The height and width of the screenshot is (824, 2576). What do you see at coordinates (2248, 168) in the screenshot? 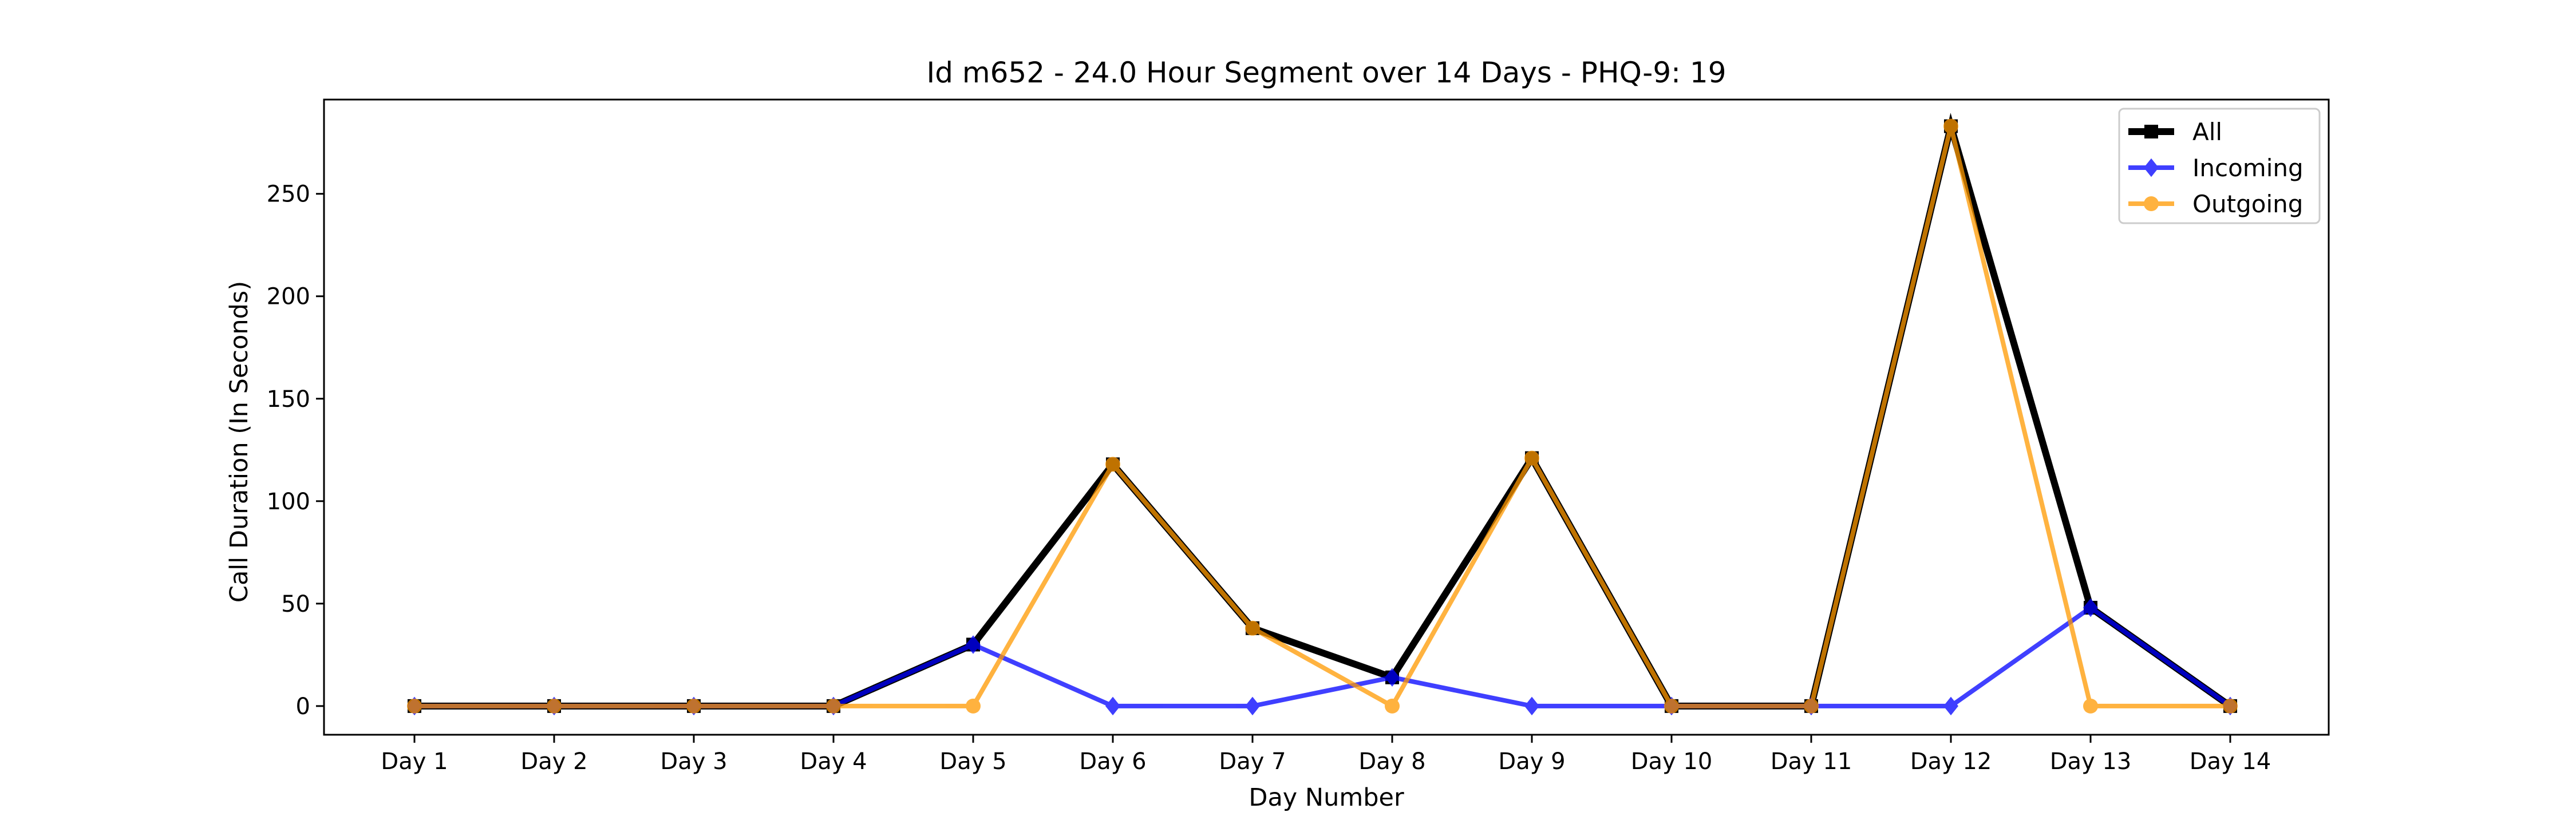
I see `legend-label-incoming: Incoming` at bounding box center [2248, 168].